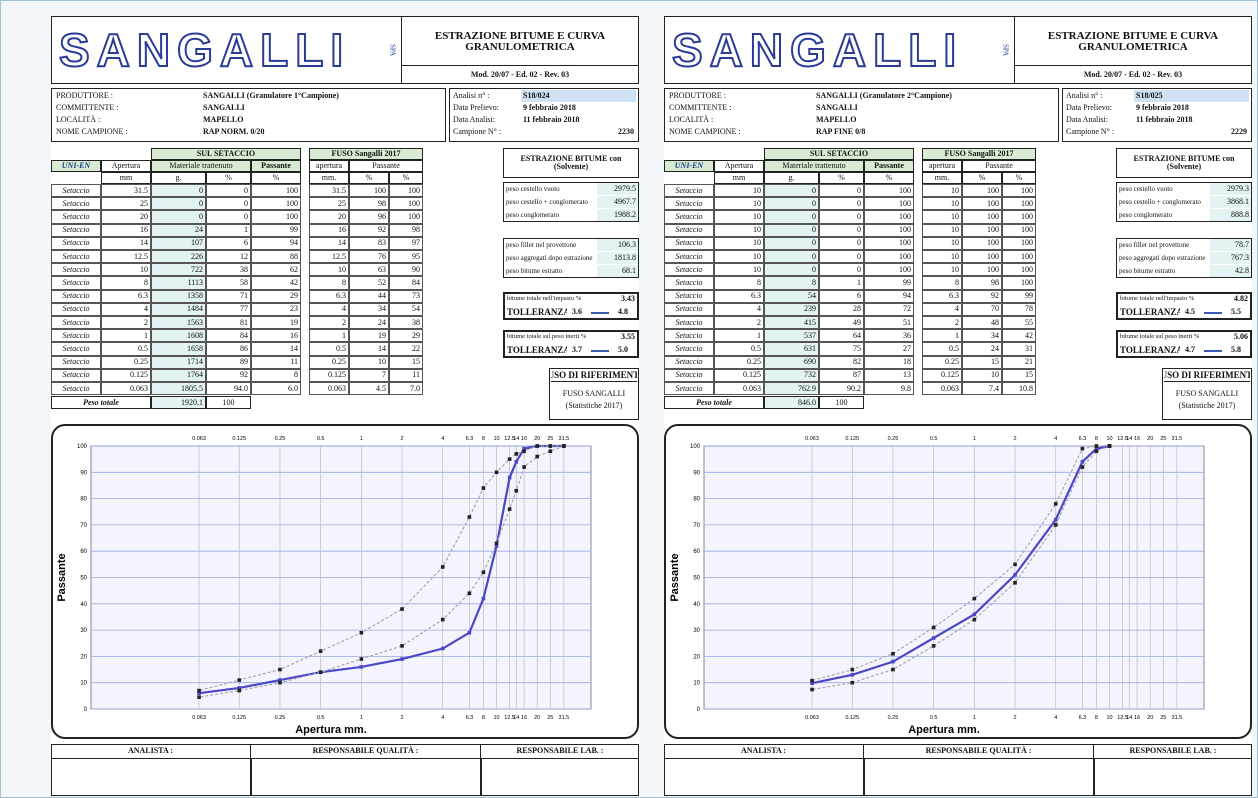  I want to click on table-cell: 94, so click(276, 243).